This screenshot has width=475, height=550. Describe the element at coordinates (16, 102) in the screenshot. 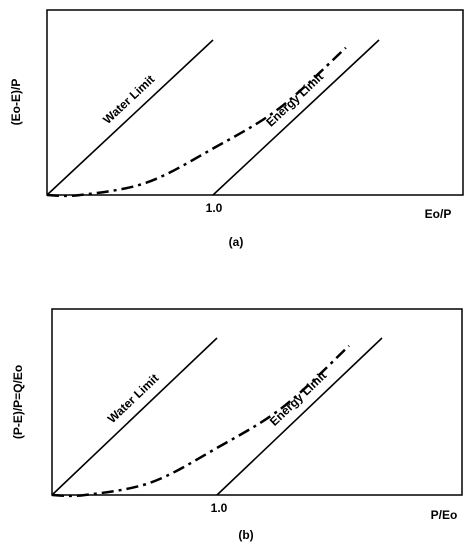

I see `panel-a-ylabel: (Eo-E)/P` at that location.